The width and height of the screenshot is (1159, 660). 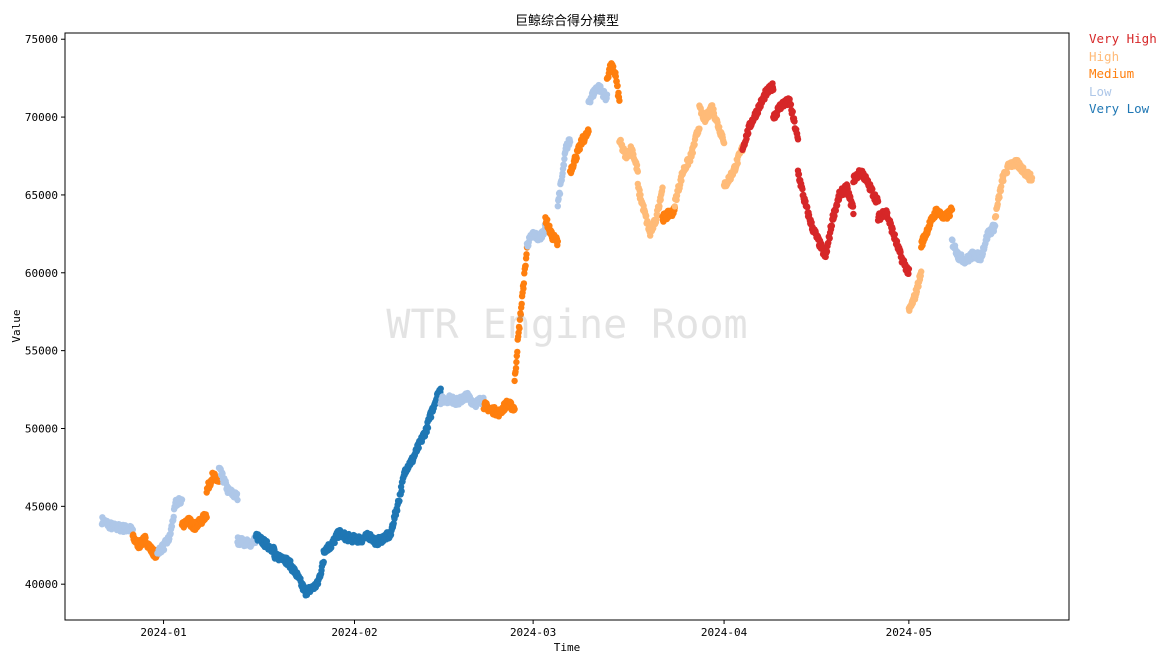 What do you see at coordinates (45, 312) in the screenshot?
I see `y-axis: 40000 45000 50000 55000 60000 65000 70000 75000` at bounding box center [45, 312].